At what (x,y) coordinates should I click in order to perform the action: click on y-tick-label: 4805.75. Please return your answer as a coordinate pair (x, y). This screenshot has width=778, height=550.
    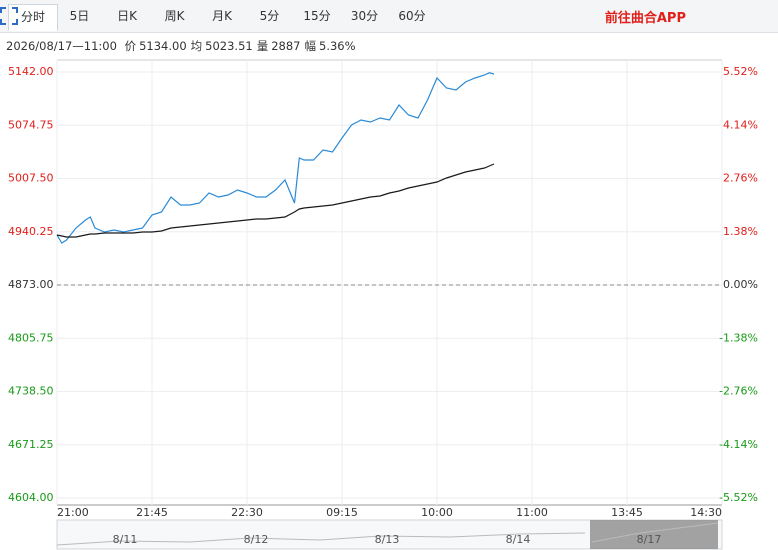
    Looking at the image, I should click on (31, 337).